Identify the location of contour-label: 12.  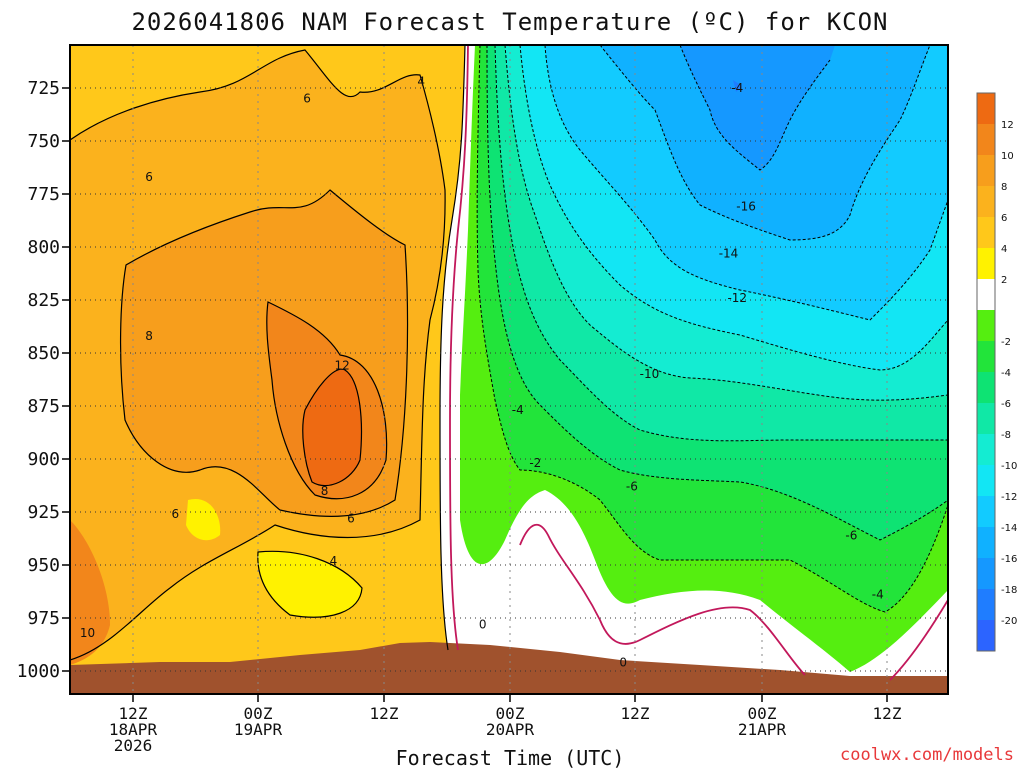
(342, 366).